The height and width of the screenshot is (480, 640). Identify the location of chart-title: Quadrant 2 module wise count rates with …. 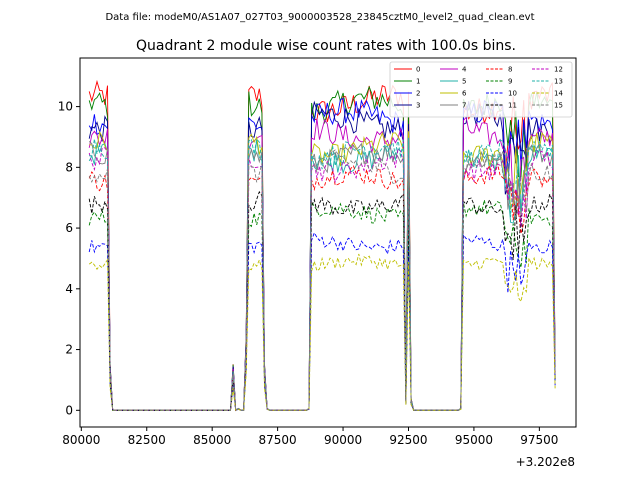
(326, 46).